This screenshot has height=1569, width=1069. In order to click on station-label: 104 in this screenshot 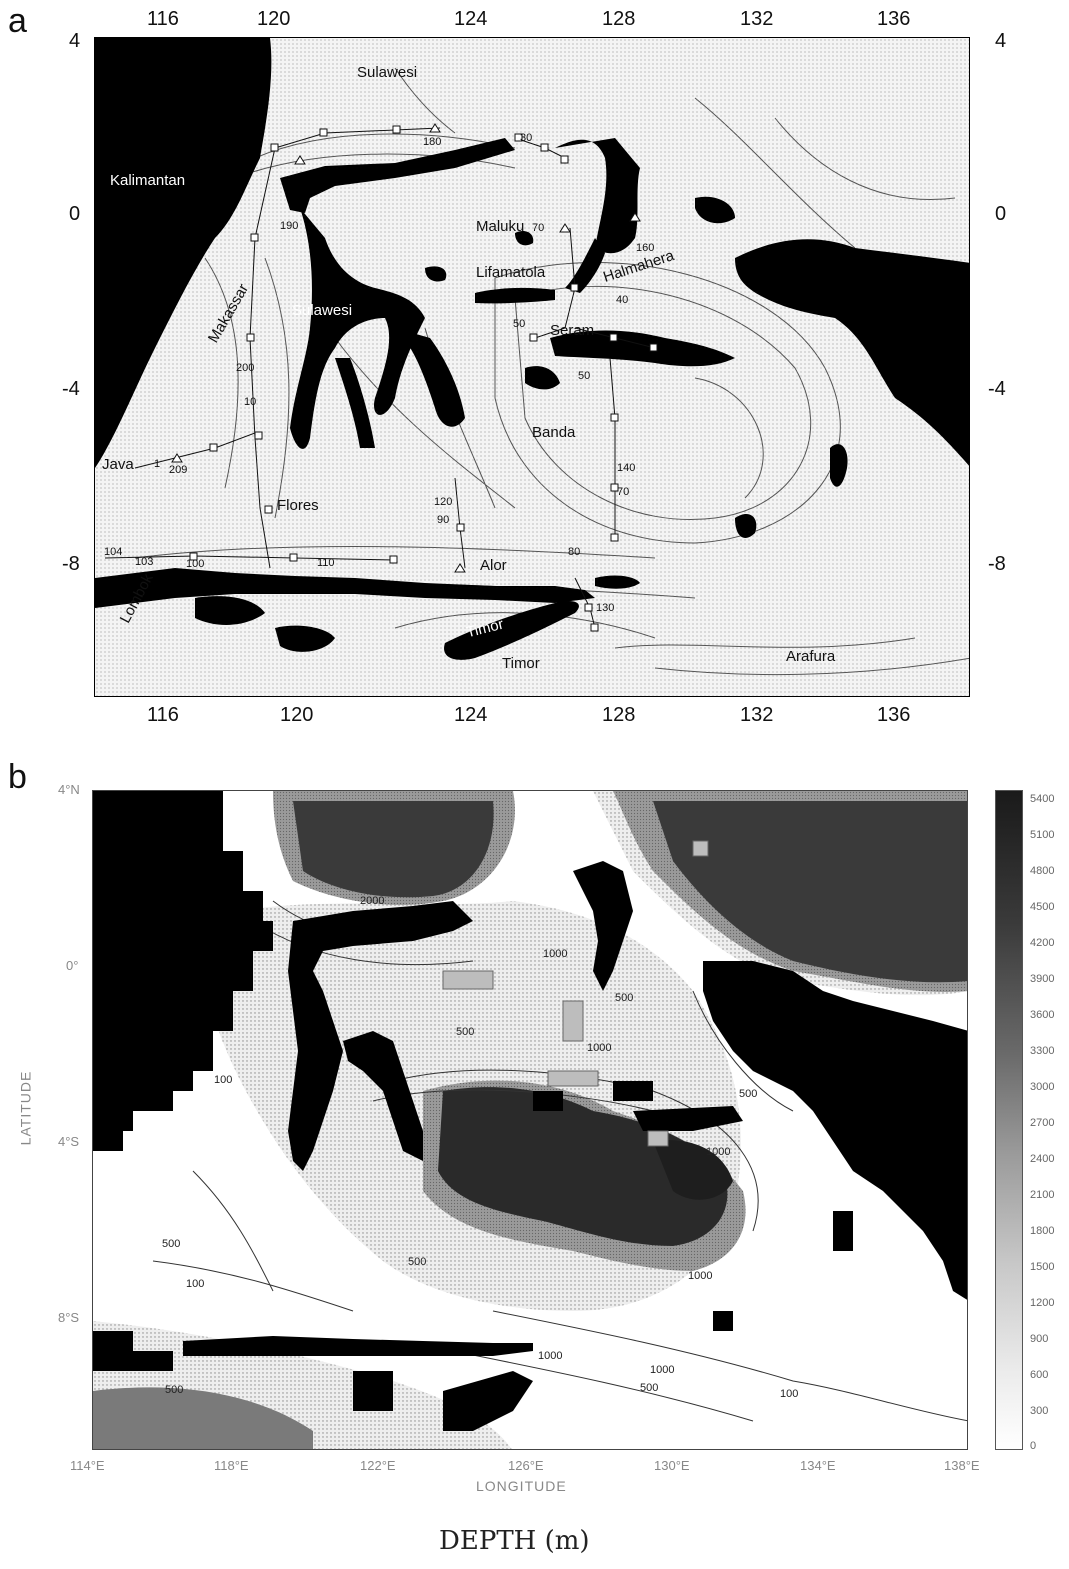, I will do `click(113, 552)`.